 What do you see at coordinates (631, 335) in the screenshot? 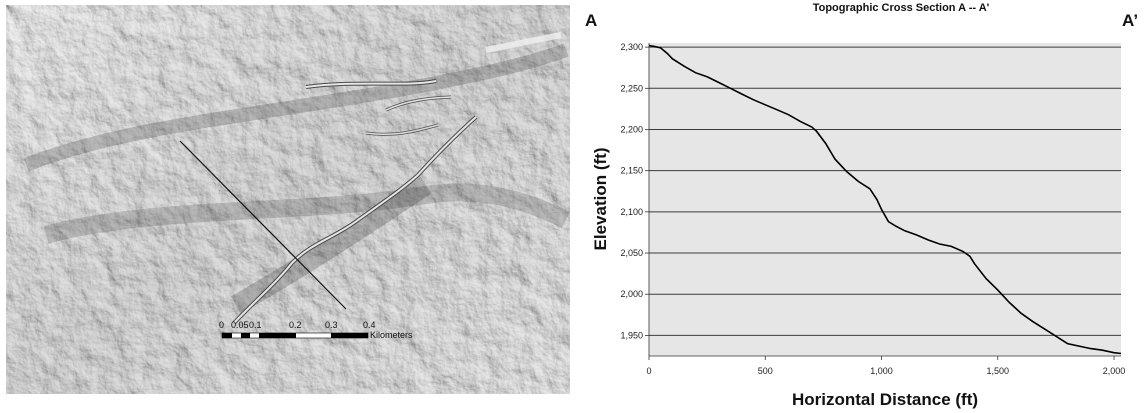
I see `y-tick-label: 1,950` at bounding box center [631, 335].